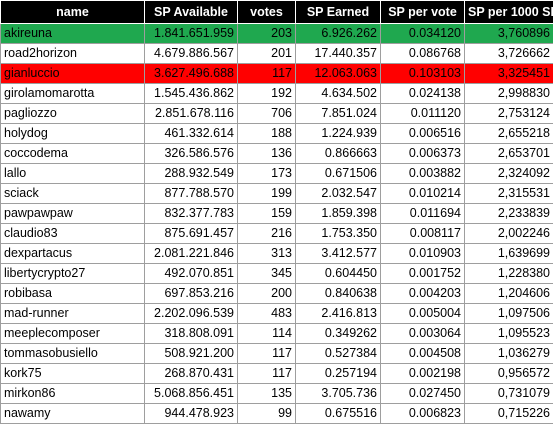  I want to click on cell-sp-earned: 0.604450, so click(338, 274).